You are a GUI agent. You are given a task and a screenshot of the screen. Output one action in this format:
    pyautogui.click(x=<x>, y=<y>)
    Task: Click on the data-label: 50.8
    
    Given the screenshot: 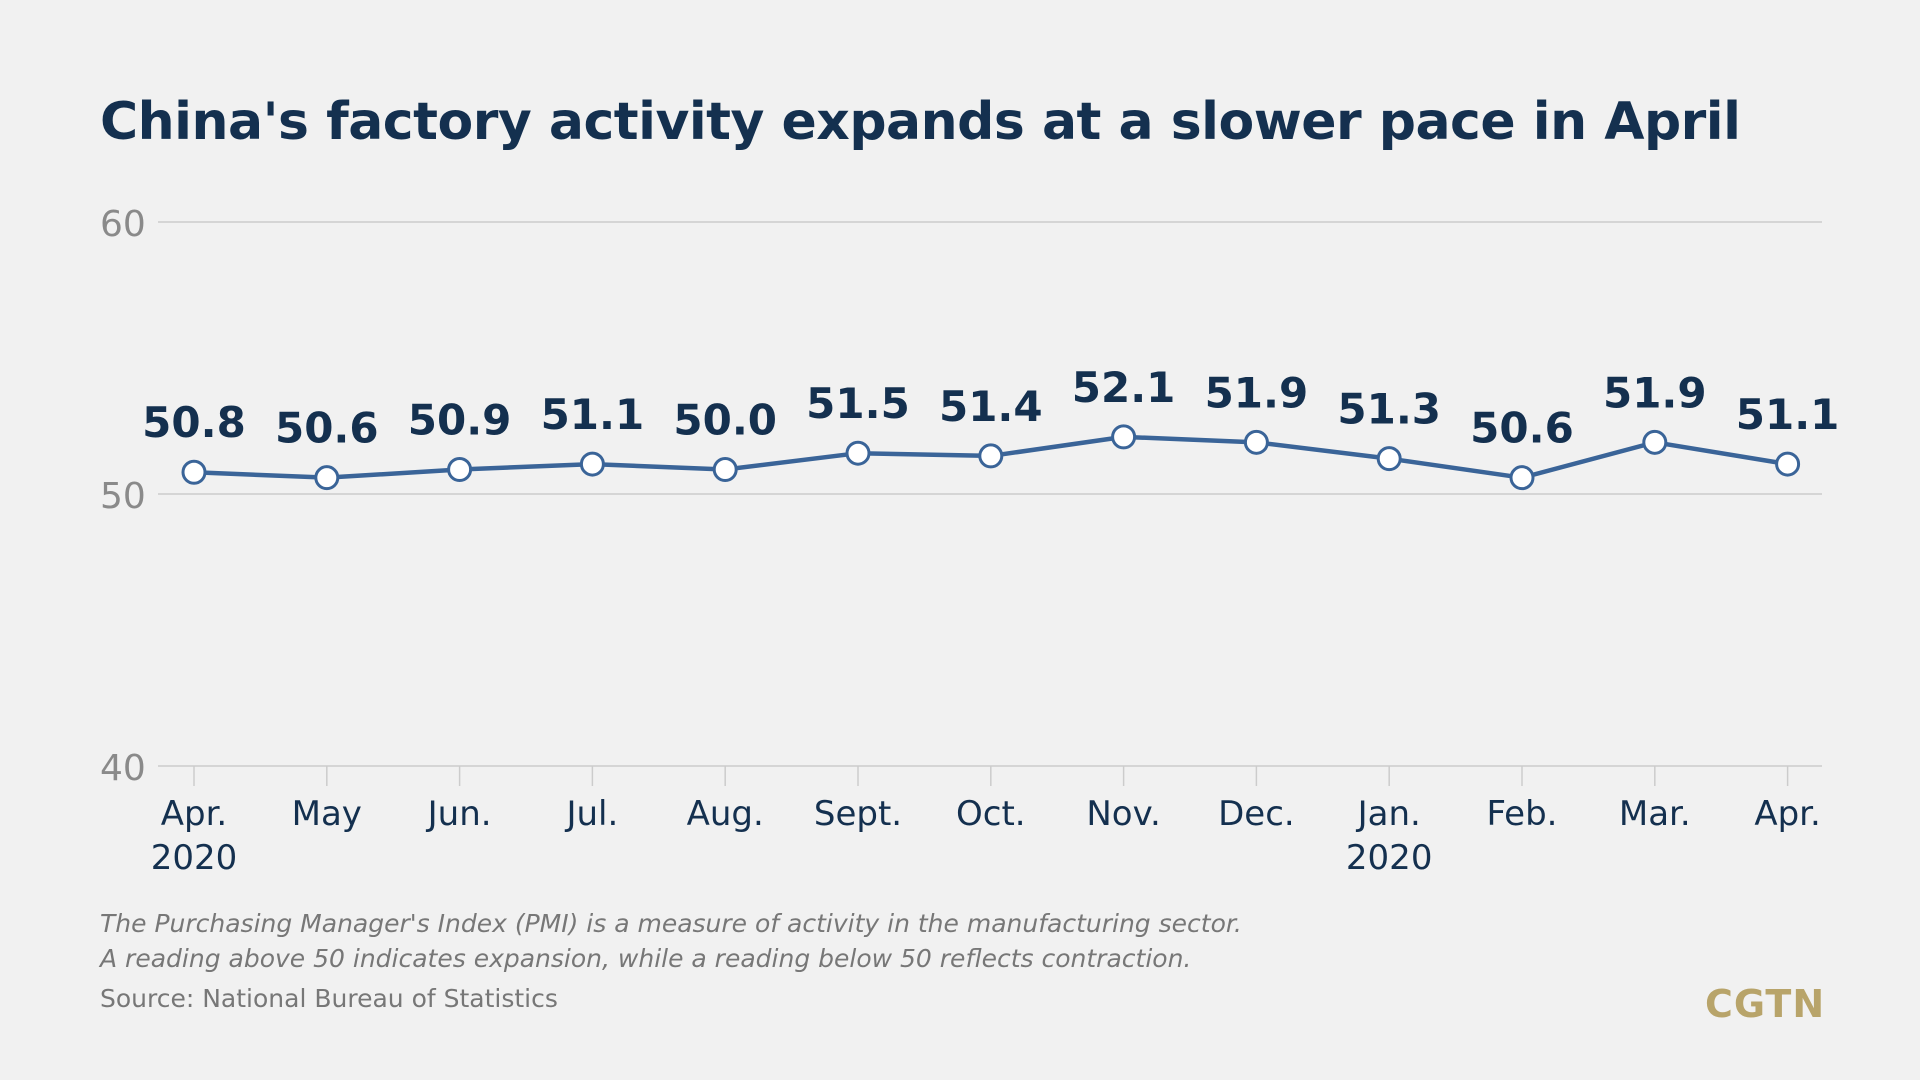 What is the action you would take?
    pyautogui.click(x=194, y=422)
    